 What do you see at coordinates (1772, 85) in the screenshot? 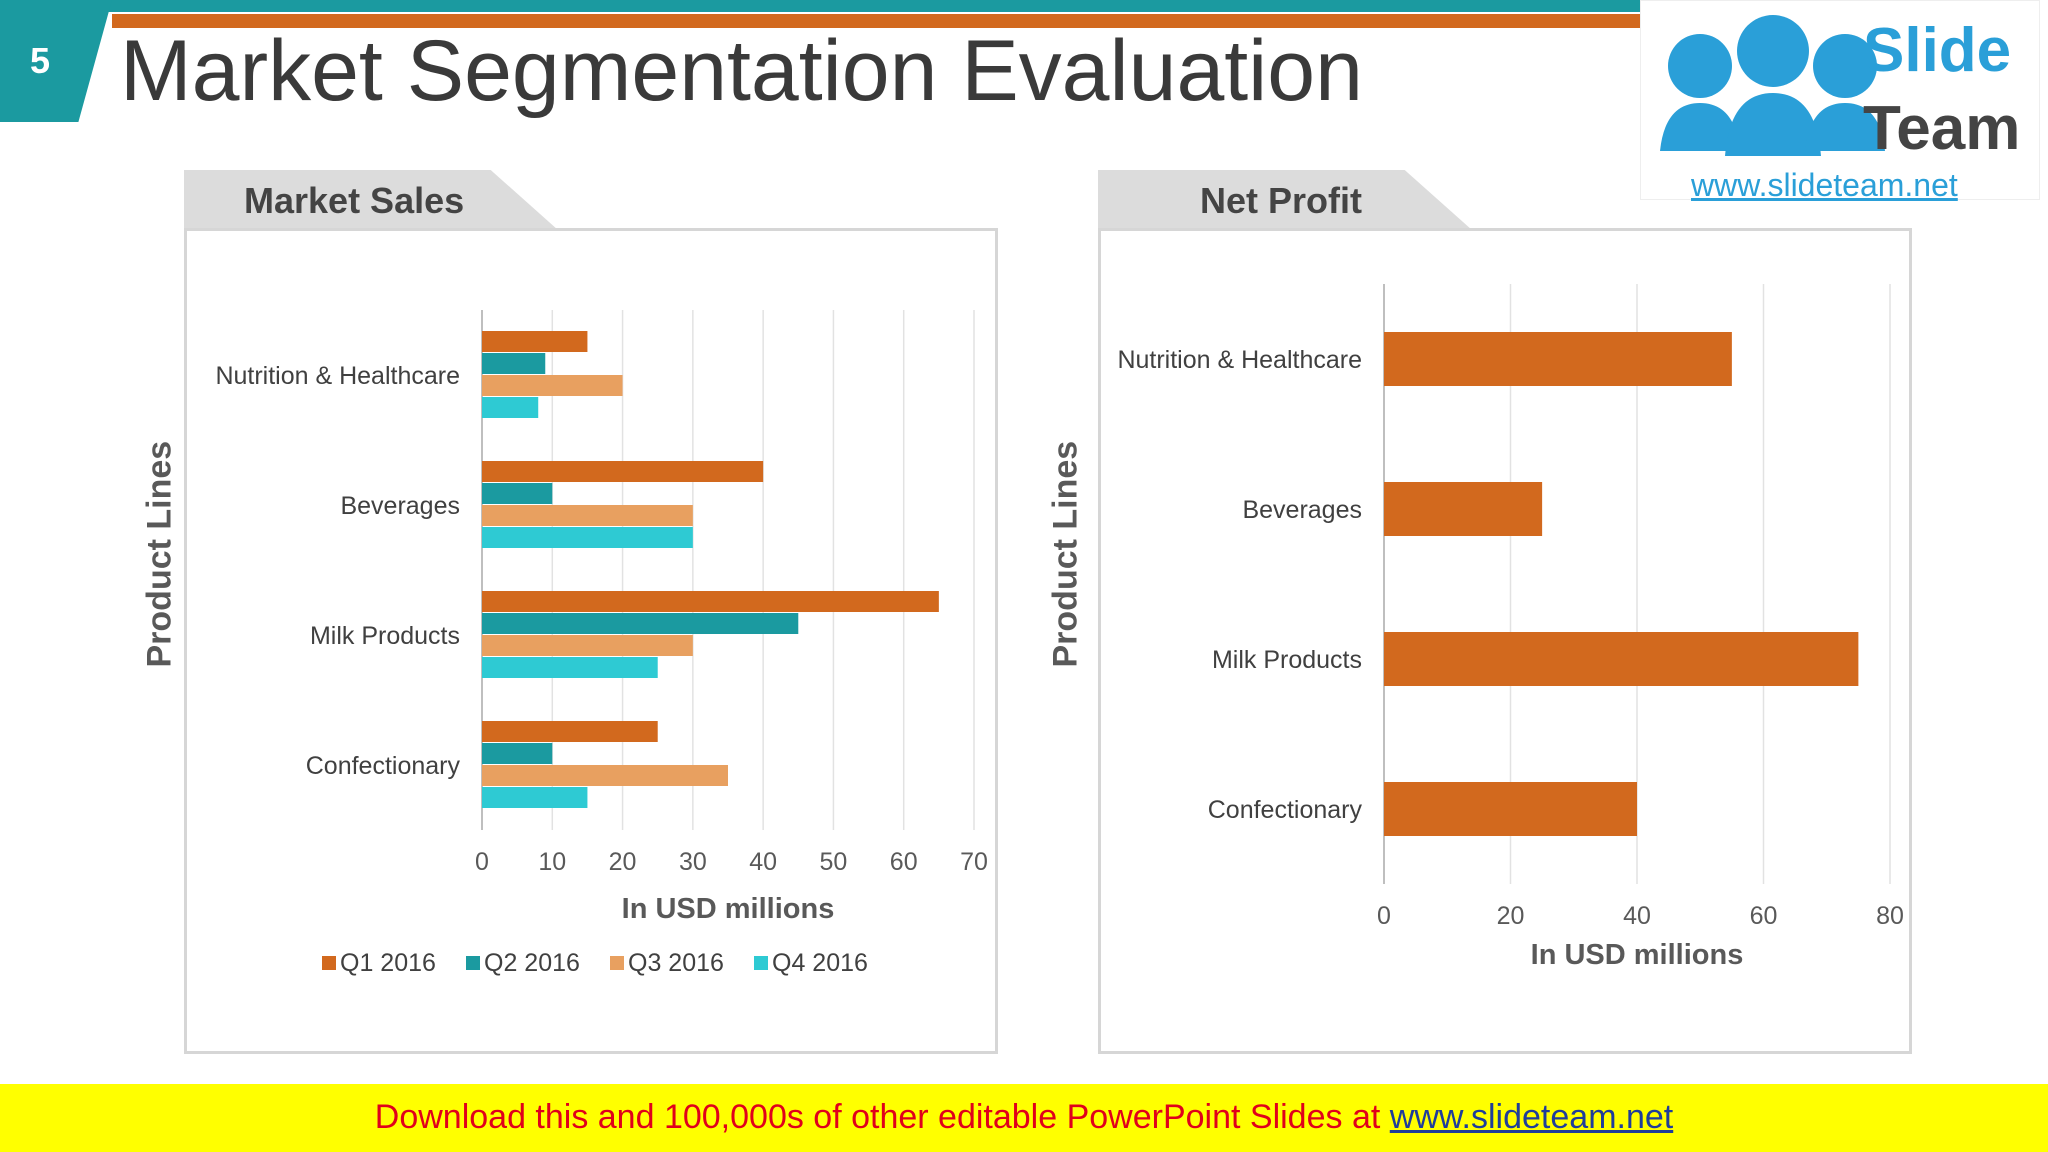
I see `people-icon` at bounding box center [1772, 85].